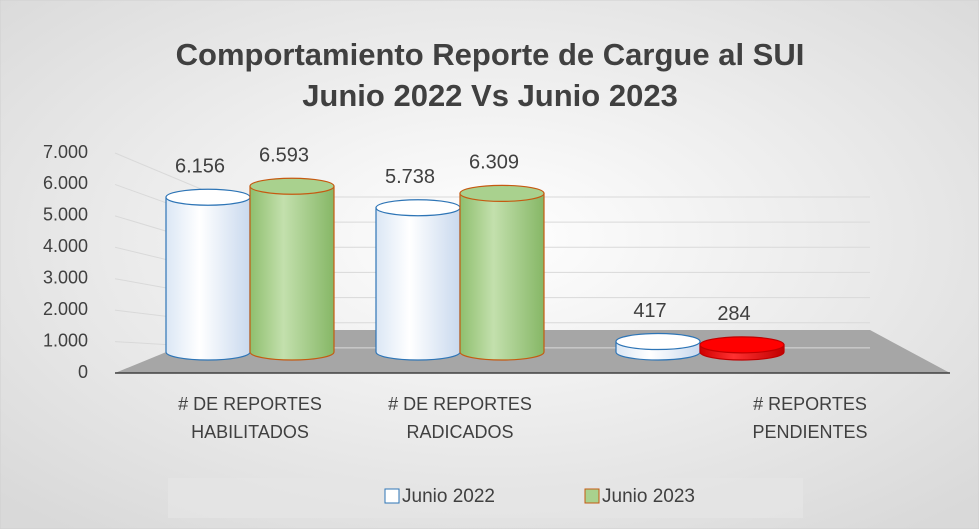  I want to click on y-tick-label: 7.000, so click(65, 152).